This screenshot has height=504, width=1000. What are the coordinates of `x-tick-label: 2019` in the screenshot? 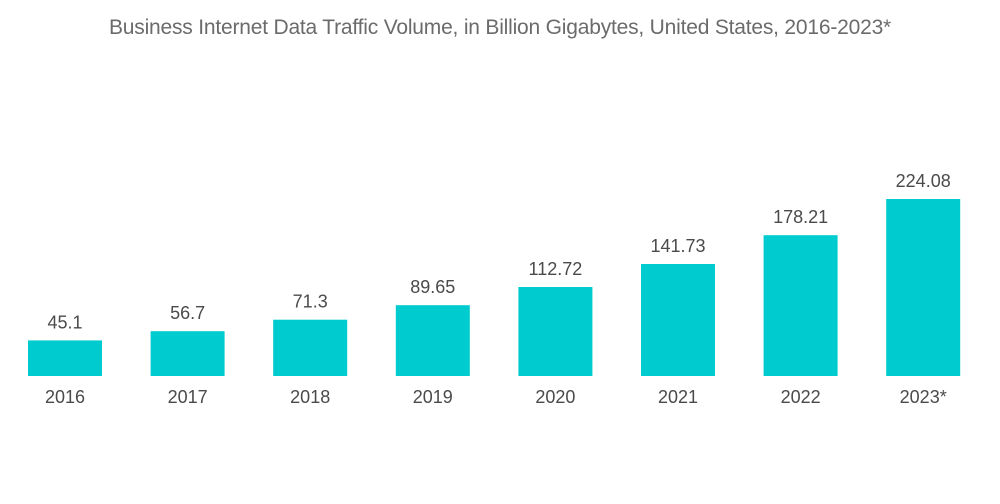 It's located at (433, 397).